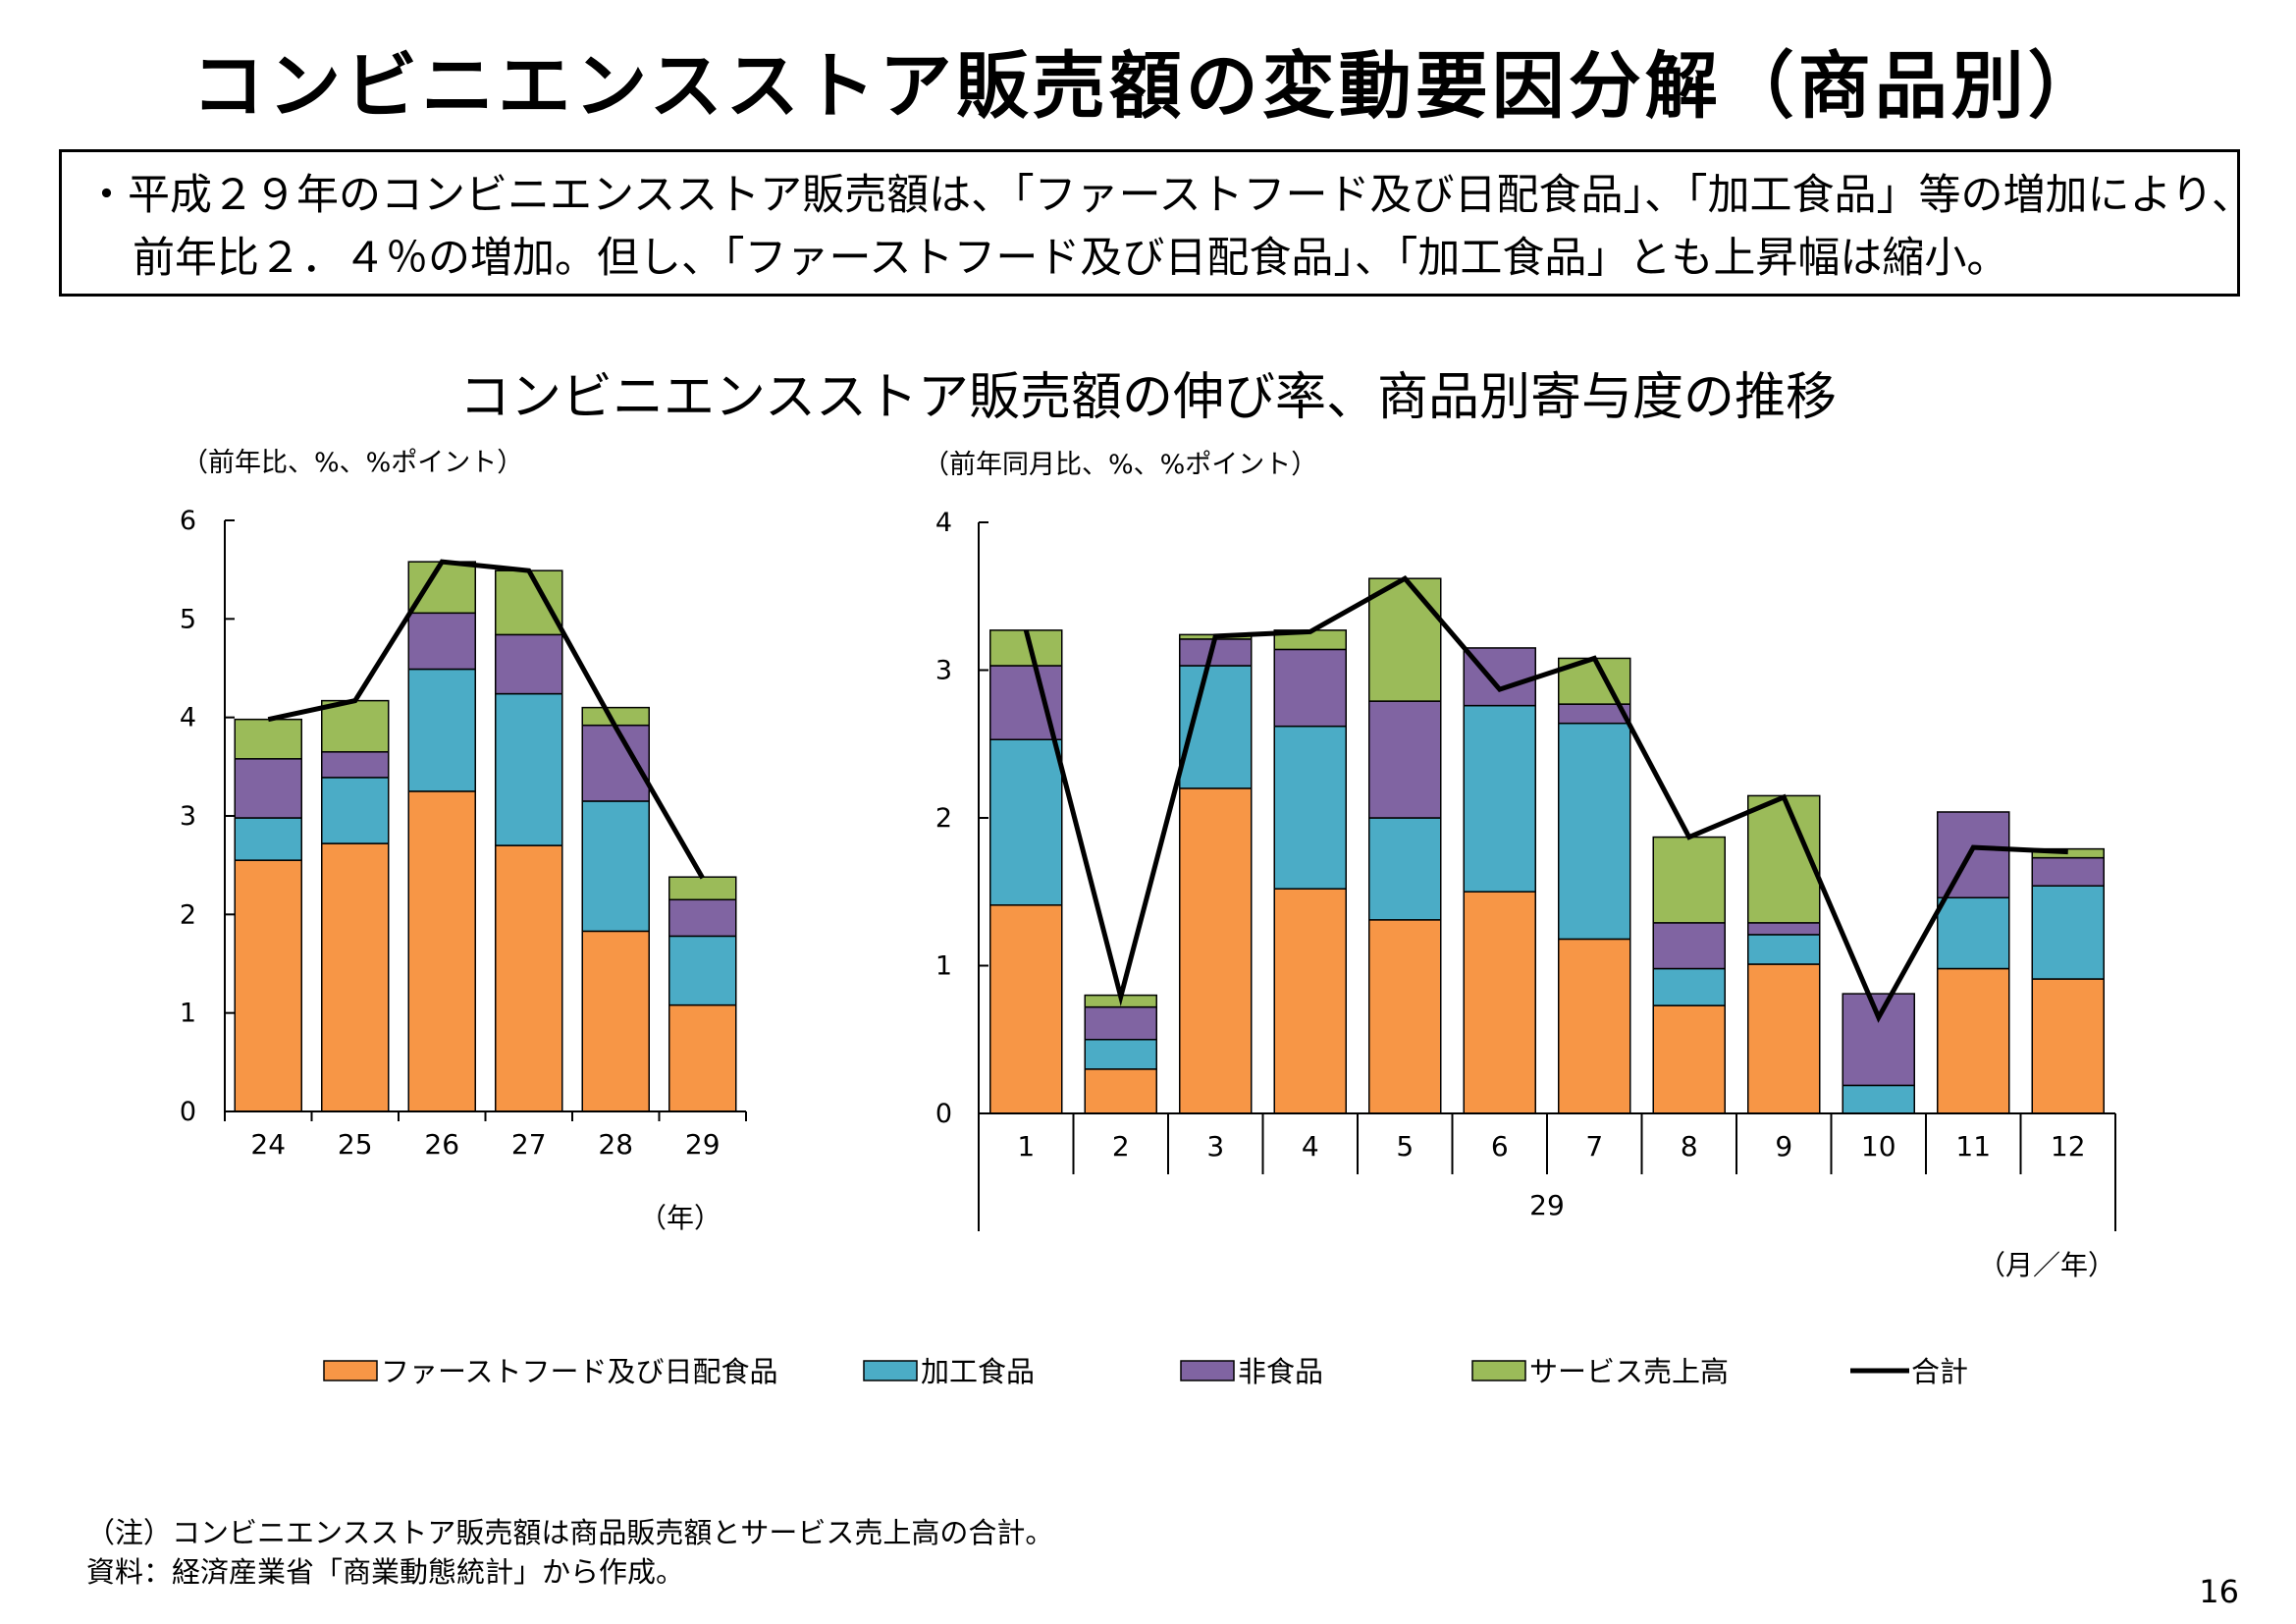  Describe the element at coordinates (268, 1144) in the screenshot. I see `x-tick-label: 24` at that location.